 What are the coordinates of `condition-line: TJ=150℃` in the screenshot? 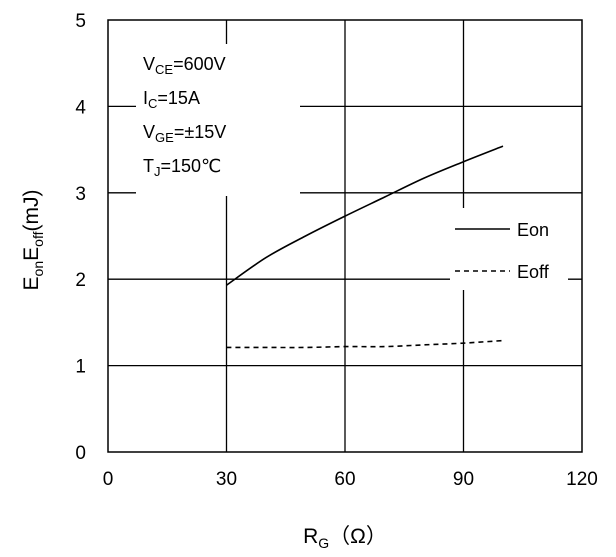 It's located at (182, 167).